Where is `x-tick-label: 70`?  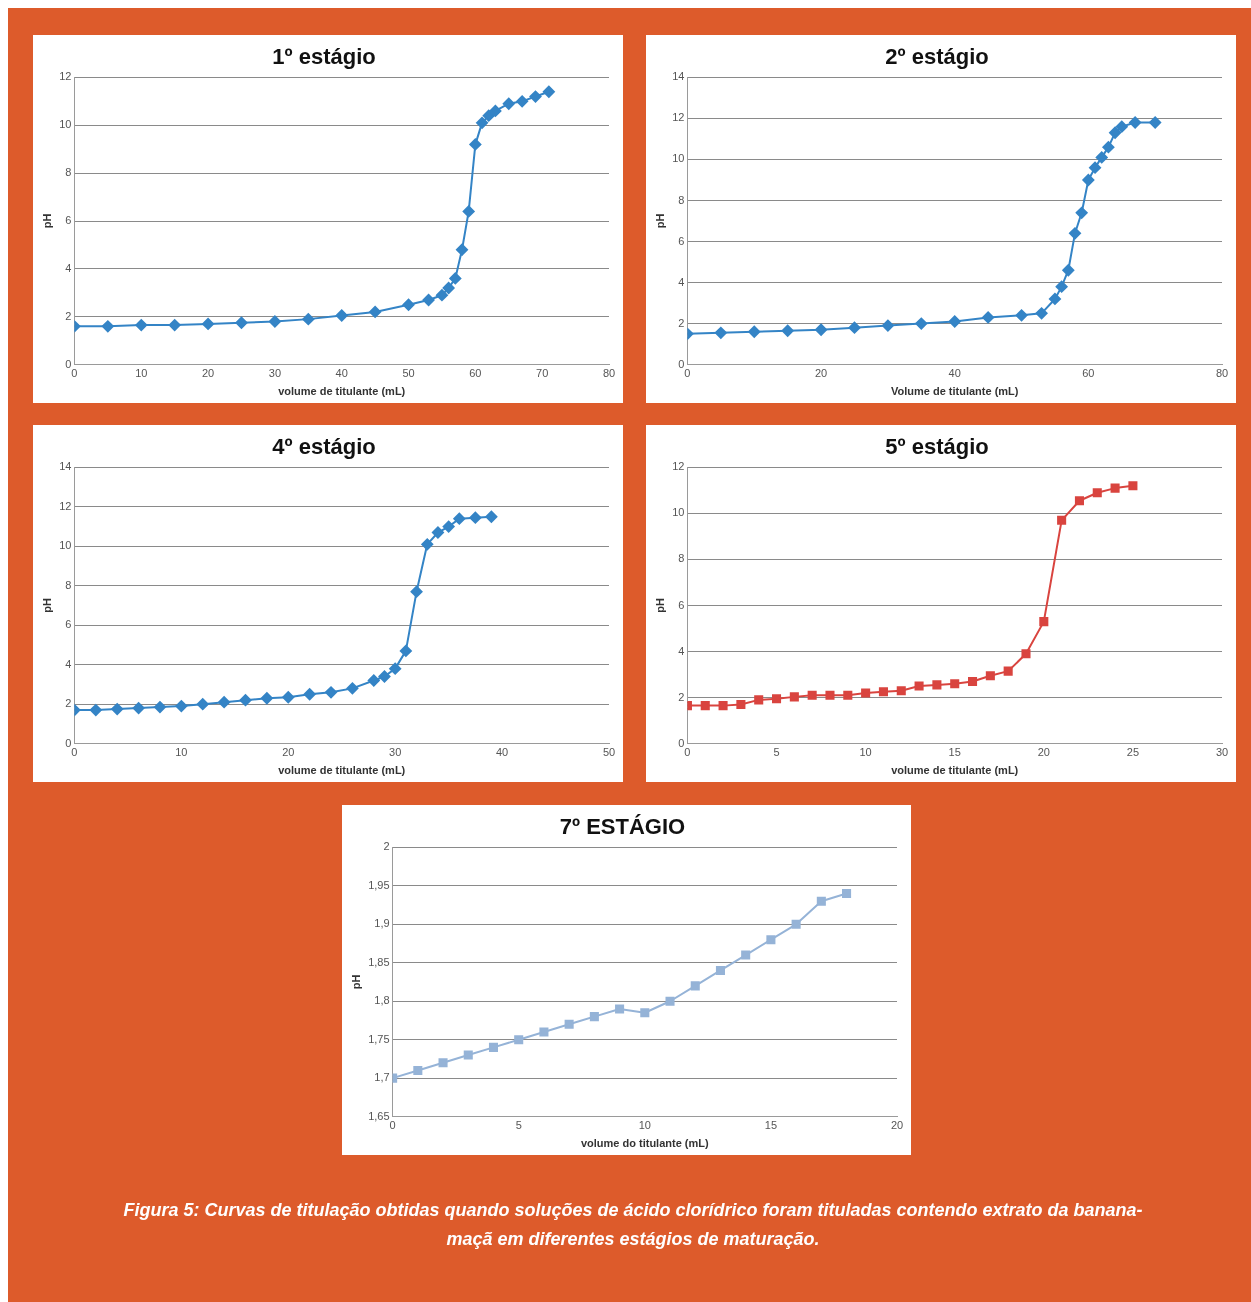 x-tick-label: 70 is located at coordinates (542, 373).